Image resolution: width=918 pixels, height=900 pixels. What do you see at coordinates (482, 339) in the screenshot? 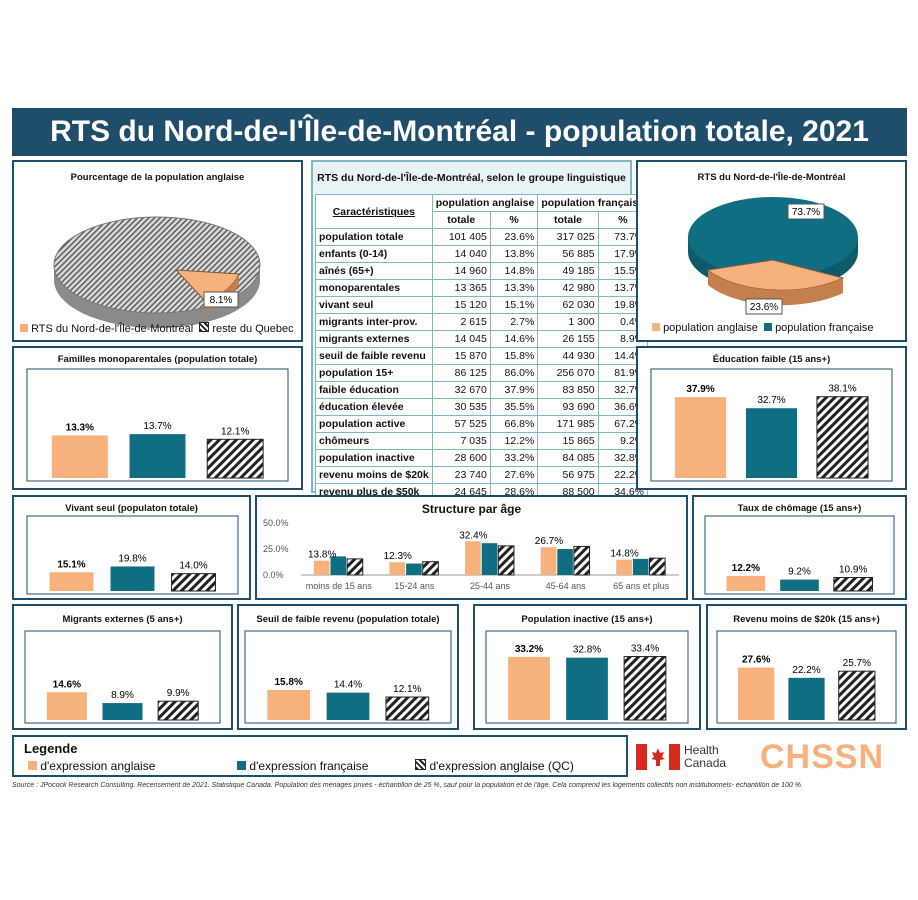
I see `table-row: migrants externes 14 045 14.6% 26 155 8.9%` at bounding box center [482, 339].